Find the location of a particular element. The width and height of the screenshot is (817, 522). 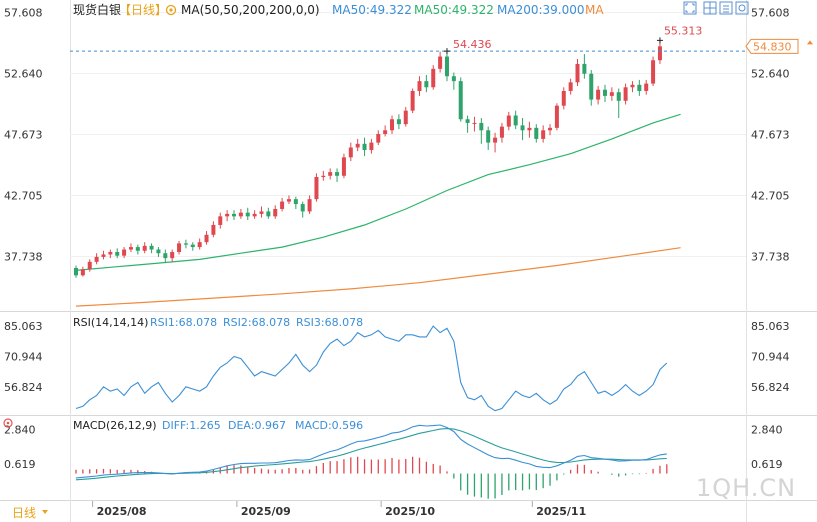

macd-tick-right: 2.840 is located at coordinates (767, 429).